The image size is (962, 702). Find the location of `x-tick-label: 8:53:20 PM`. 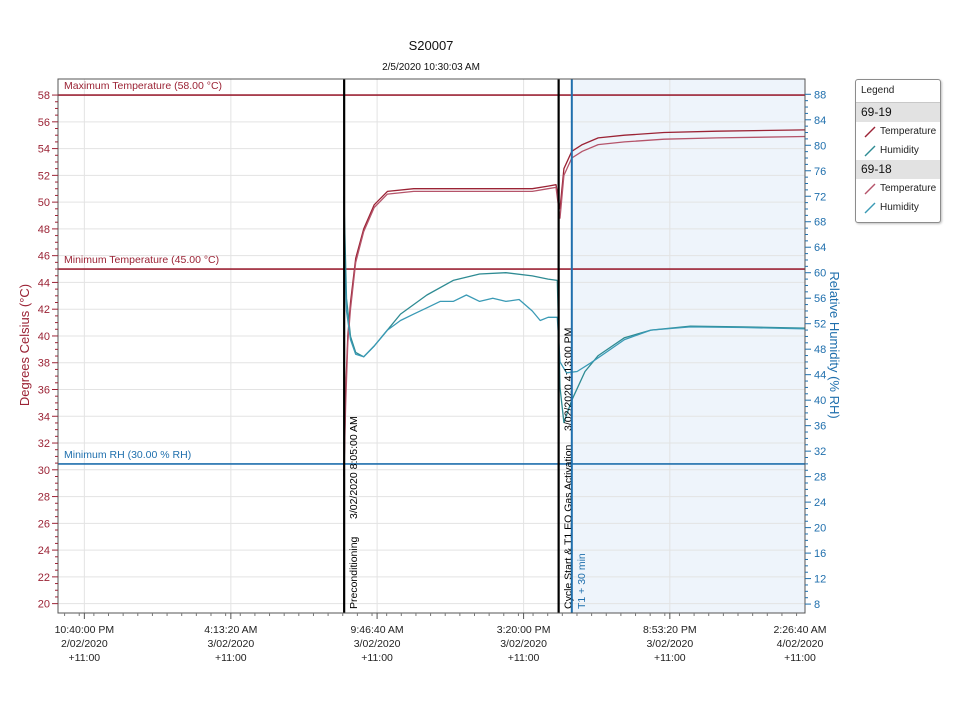

x-tick-label: 8:53:20 PM is located at coordinates (670, 630).